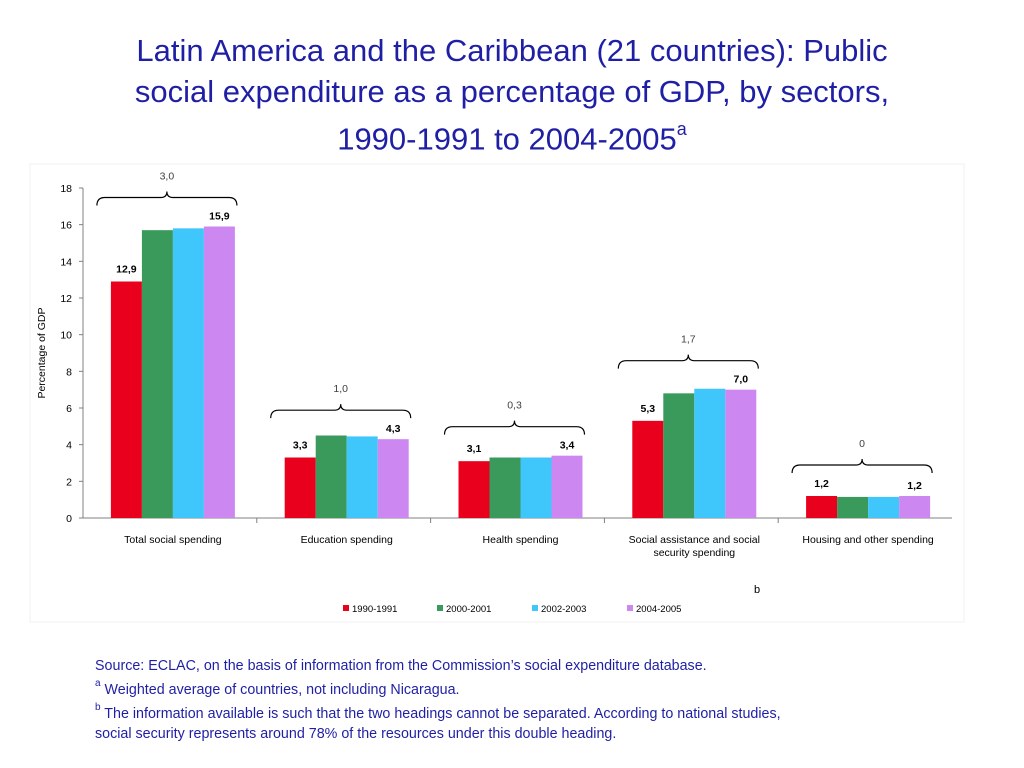 The height and width of the screenshot is (768, 1024). I want to click on data-label-last: 1,2, so click(914, 486).